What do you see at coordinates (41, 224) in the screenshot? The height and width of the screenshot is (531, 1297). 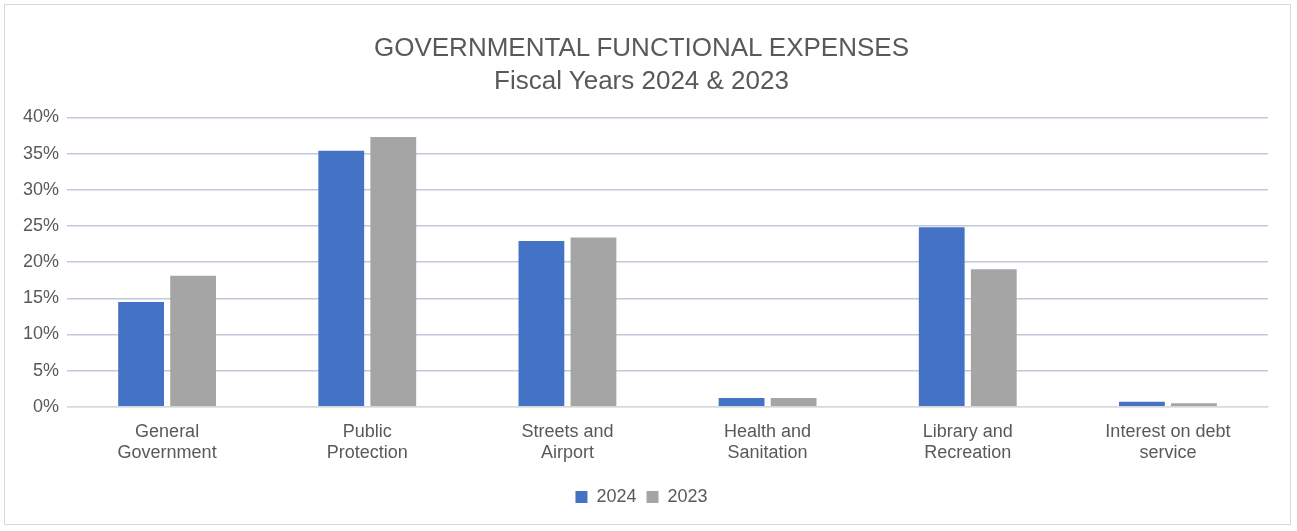 I see `y-tick-label: 25%` at bounding box center [41, 224].